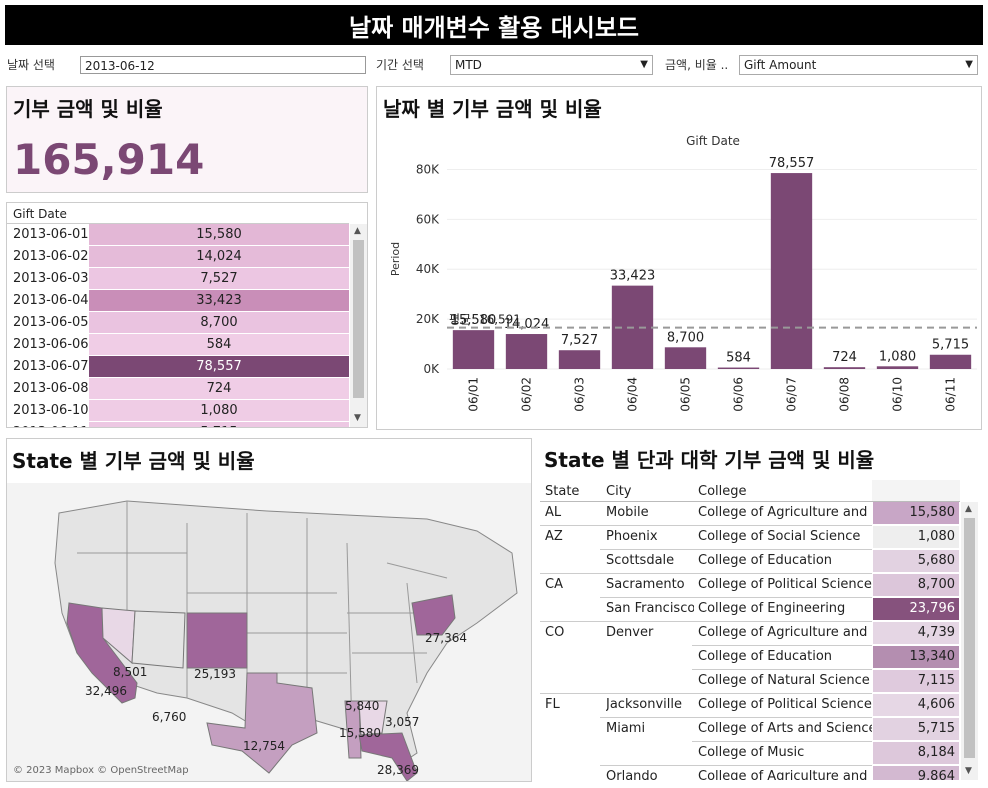 The width and height of the screenshot is (988, 788). Describe the element at coordinates (51, 366) in the screenshot. I see `row-date: 2013-06-07` at that location.